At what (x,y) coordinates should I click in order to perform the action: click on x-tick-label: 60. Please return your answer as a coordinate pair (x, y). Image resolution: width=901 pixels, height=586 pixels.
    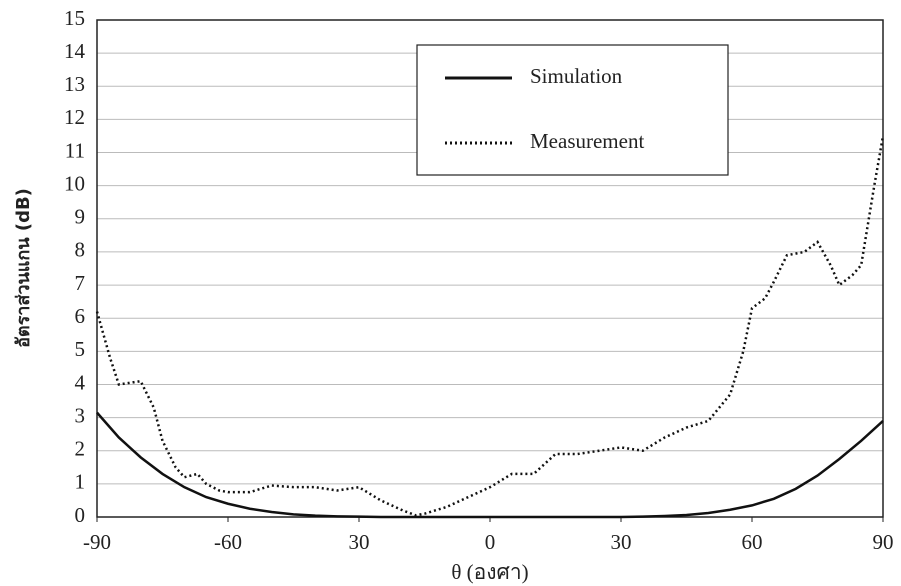
    Looking at the image, I should click on (752, 542).